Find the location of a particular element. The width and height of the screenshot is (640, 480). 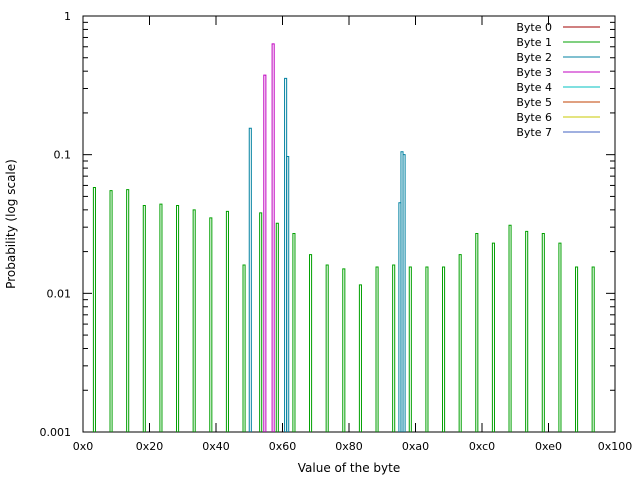

y-tick-label: 1 is located at coordinates (67, 16).